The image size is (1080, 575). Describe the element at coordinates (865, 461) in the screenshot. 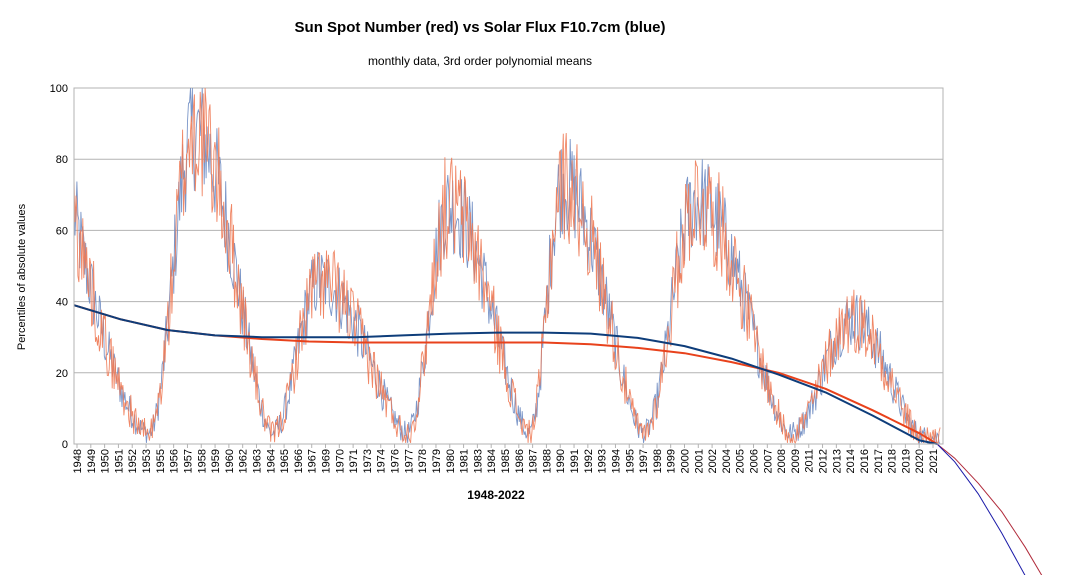

I see `x-tick-label: 2016` at that location.